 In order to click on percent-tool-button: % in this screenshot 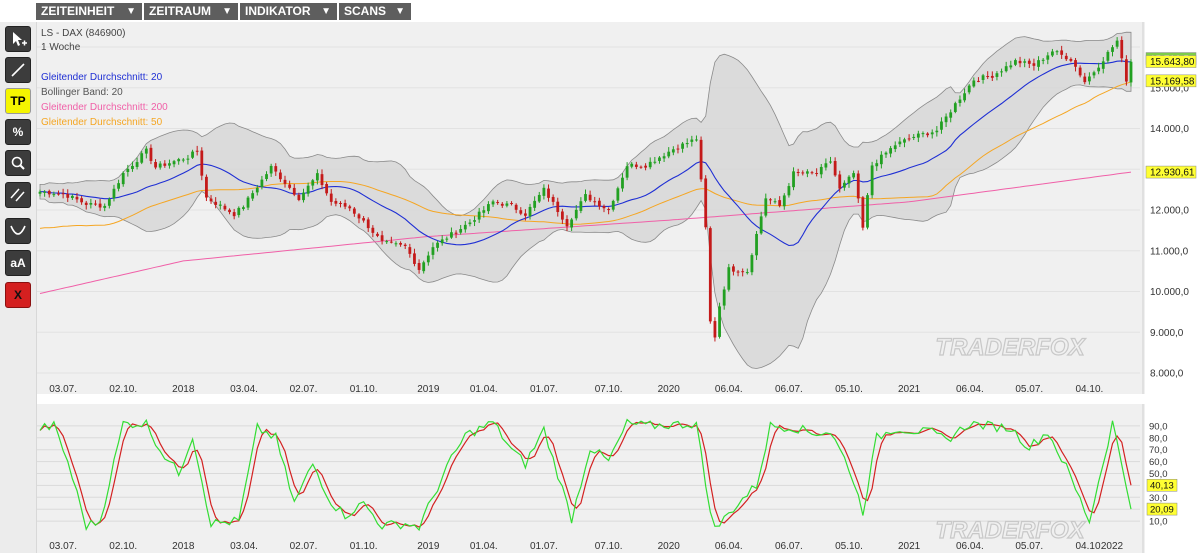, I will do `click(18, 132)`.